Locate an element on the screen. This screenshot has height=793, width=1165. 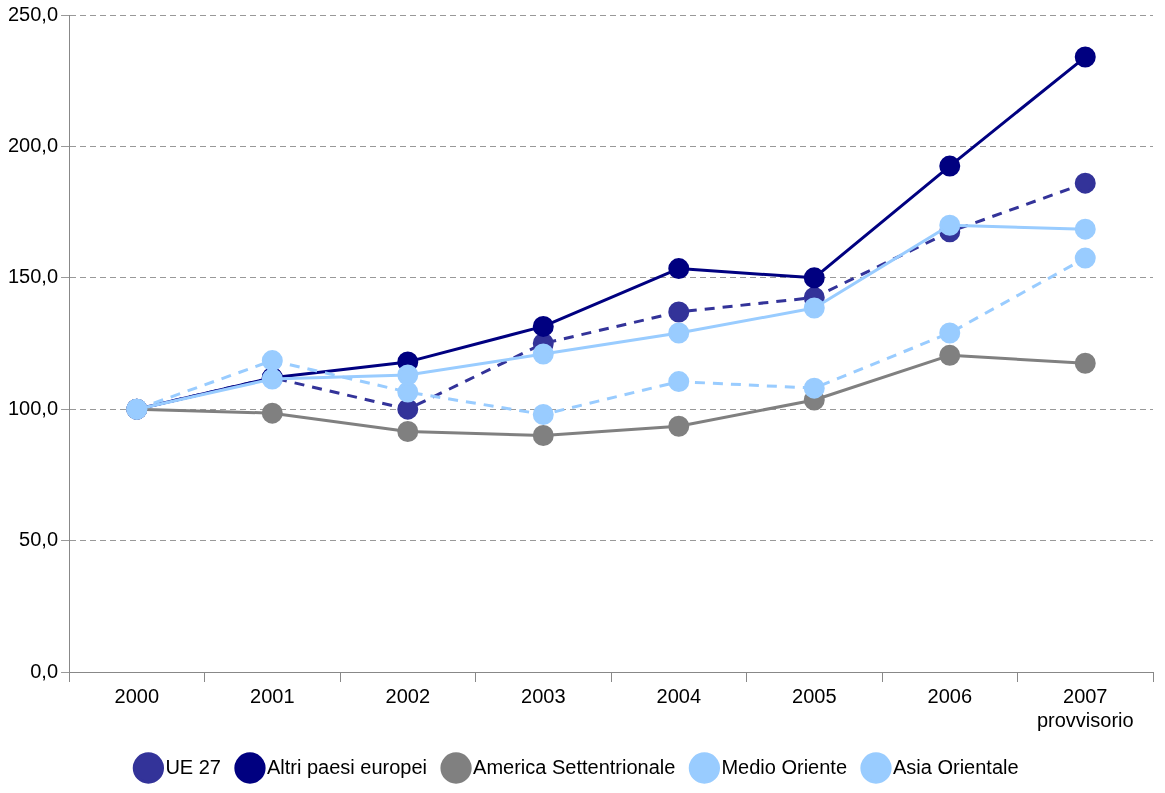
legend-label: Asia Orientale is located at coordinates (956, 766).